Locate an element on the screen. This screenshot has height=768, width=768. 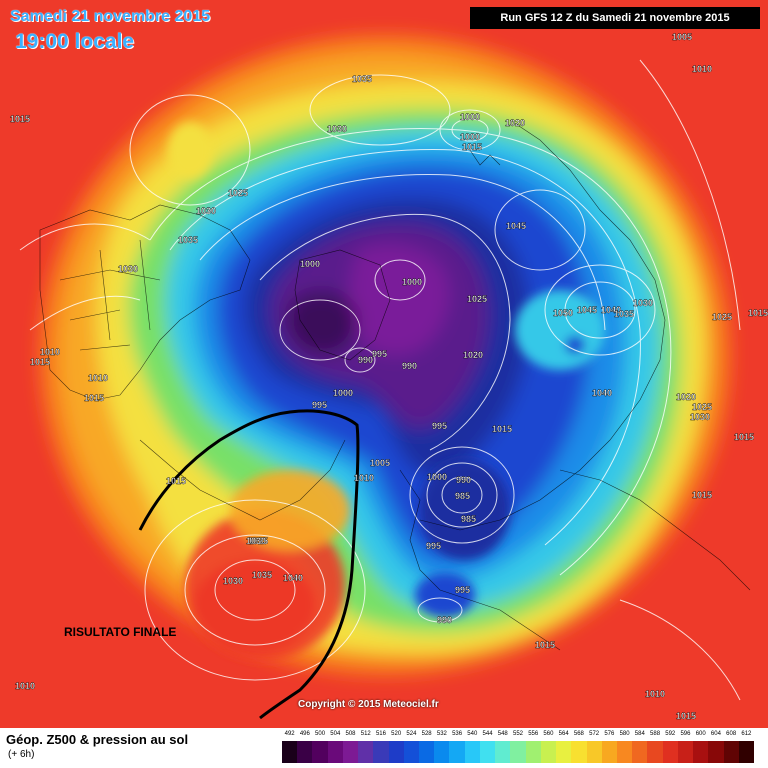
scale-tick-label: 592 is located at coordinates (670, 734).